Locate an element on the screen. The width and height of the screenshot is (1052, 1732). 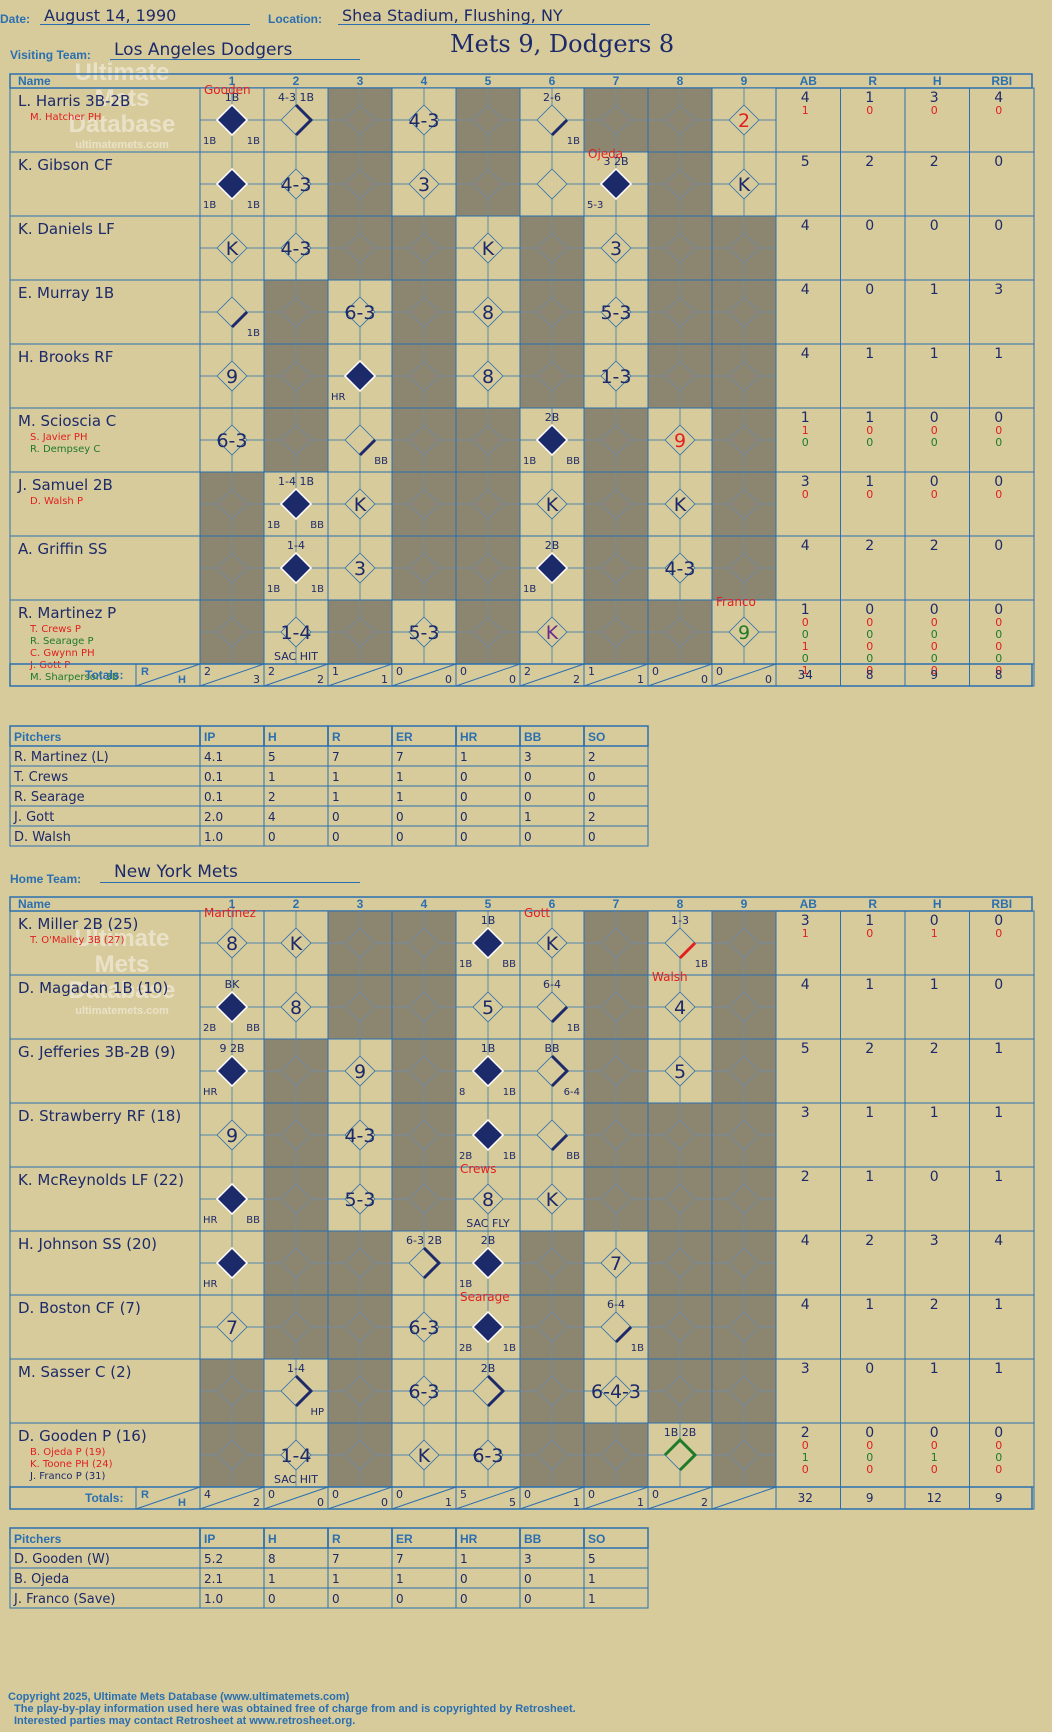
pitcher-stat: 1 is located at coordinates (592, 1599).